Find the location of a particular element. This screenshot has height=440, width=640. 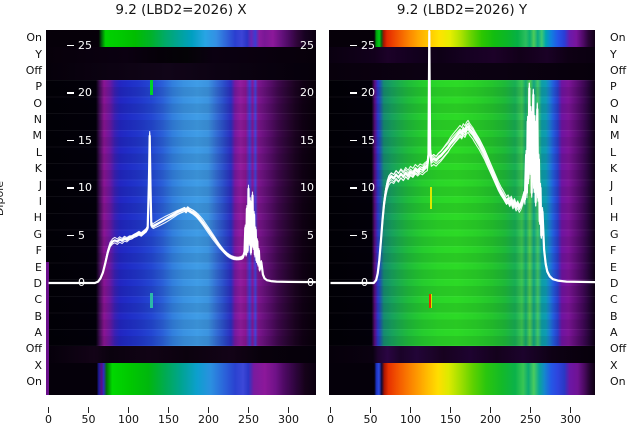

curve-main-trace is located at coordinates (182, 209).